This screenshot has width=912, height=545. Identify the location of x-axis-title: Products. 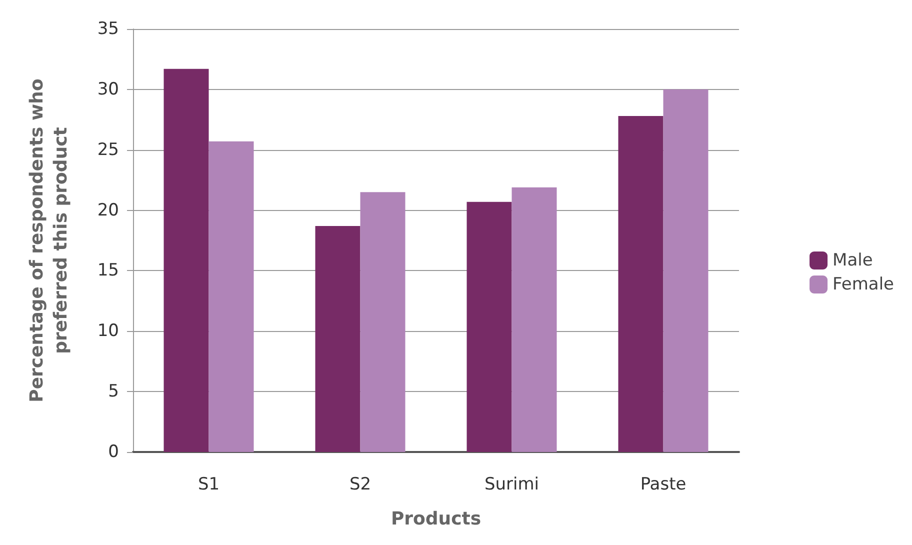
(436, 519).